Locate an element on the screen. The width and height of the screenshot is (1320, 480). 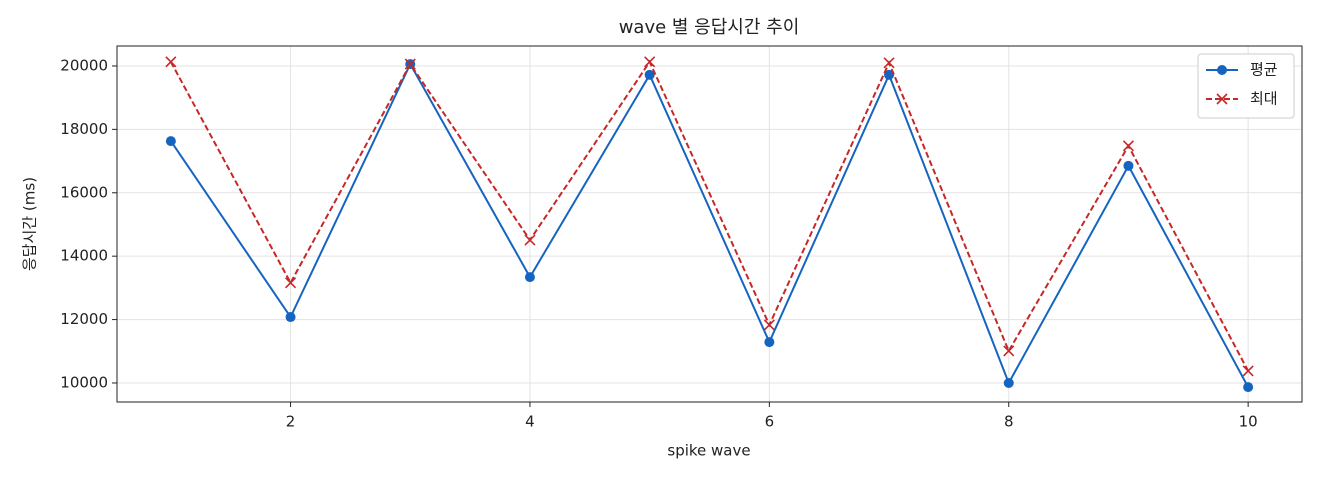
y-tick-label: 18000 is located at coordinates (84, 129).